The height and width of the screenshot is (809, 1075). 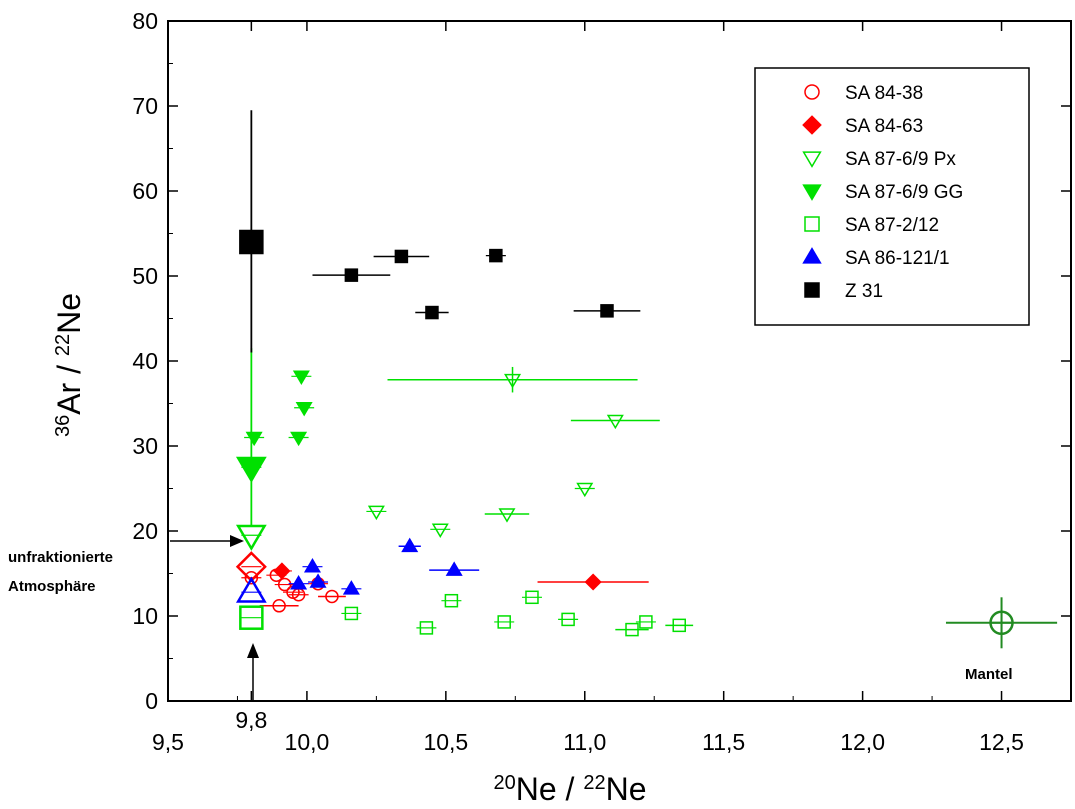 I want to click on x-axis-title: 20Ne / 22Ne, so click(x=570, y=789).